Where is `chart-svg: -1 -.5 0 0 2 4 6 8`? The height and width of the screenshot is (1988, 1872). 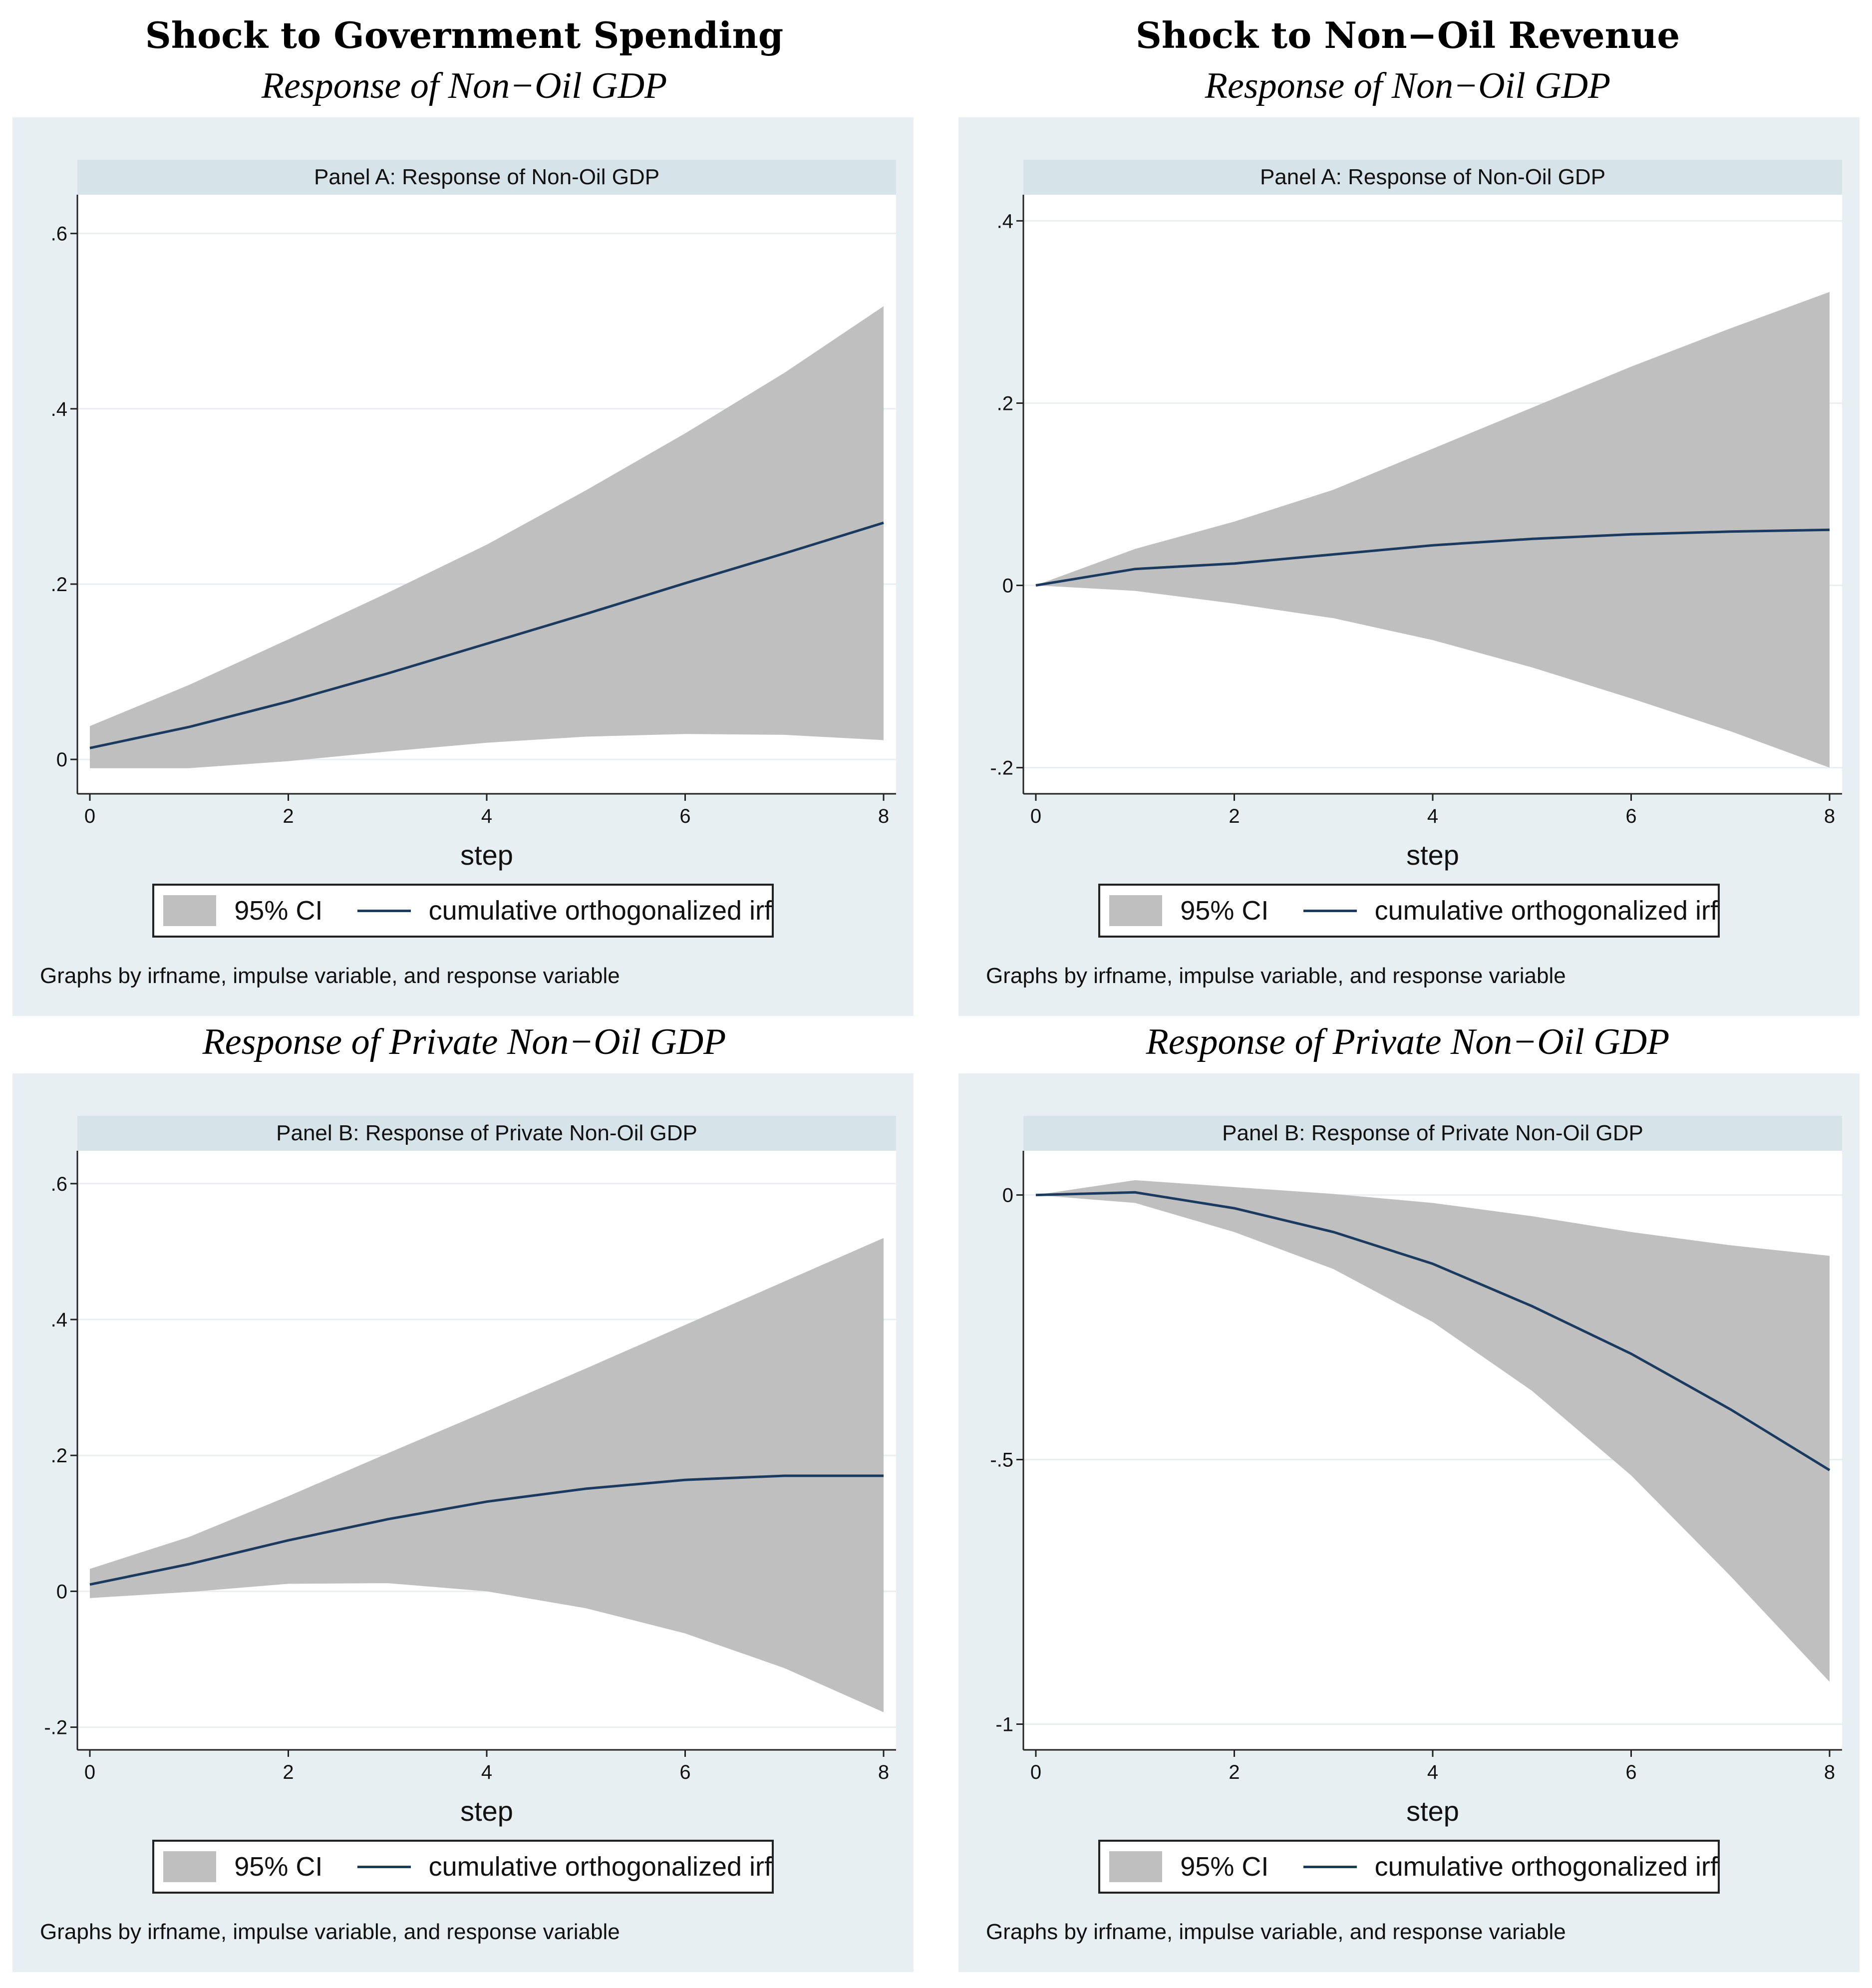
chart-svg: -1 -.5 0 0 2 4 6 8 is located at coordinates (1416, 1467).